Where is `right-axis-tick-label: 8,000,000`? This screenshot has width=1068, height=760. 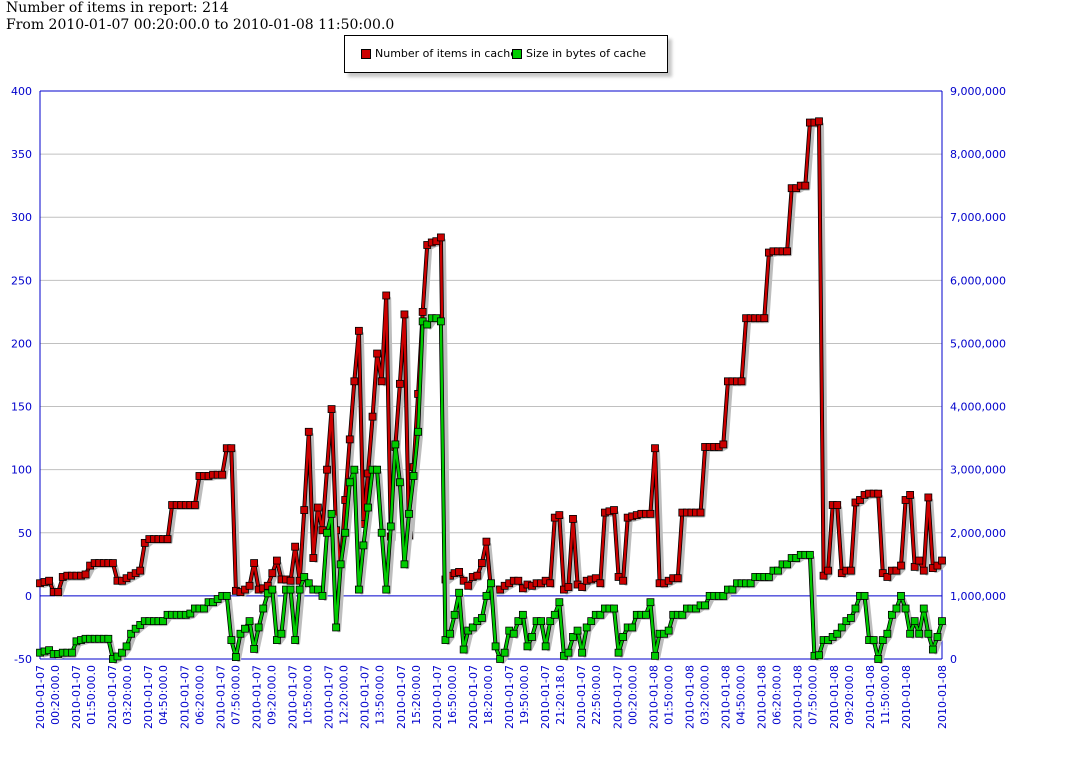 right-axis-tick-label: 8,000,000 is located at coordinates (978, 154).